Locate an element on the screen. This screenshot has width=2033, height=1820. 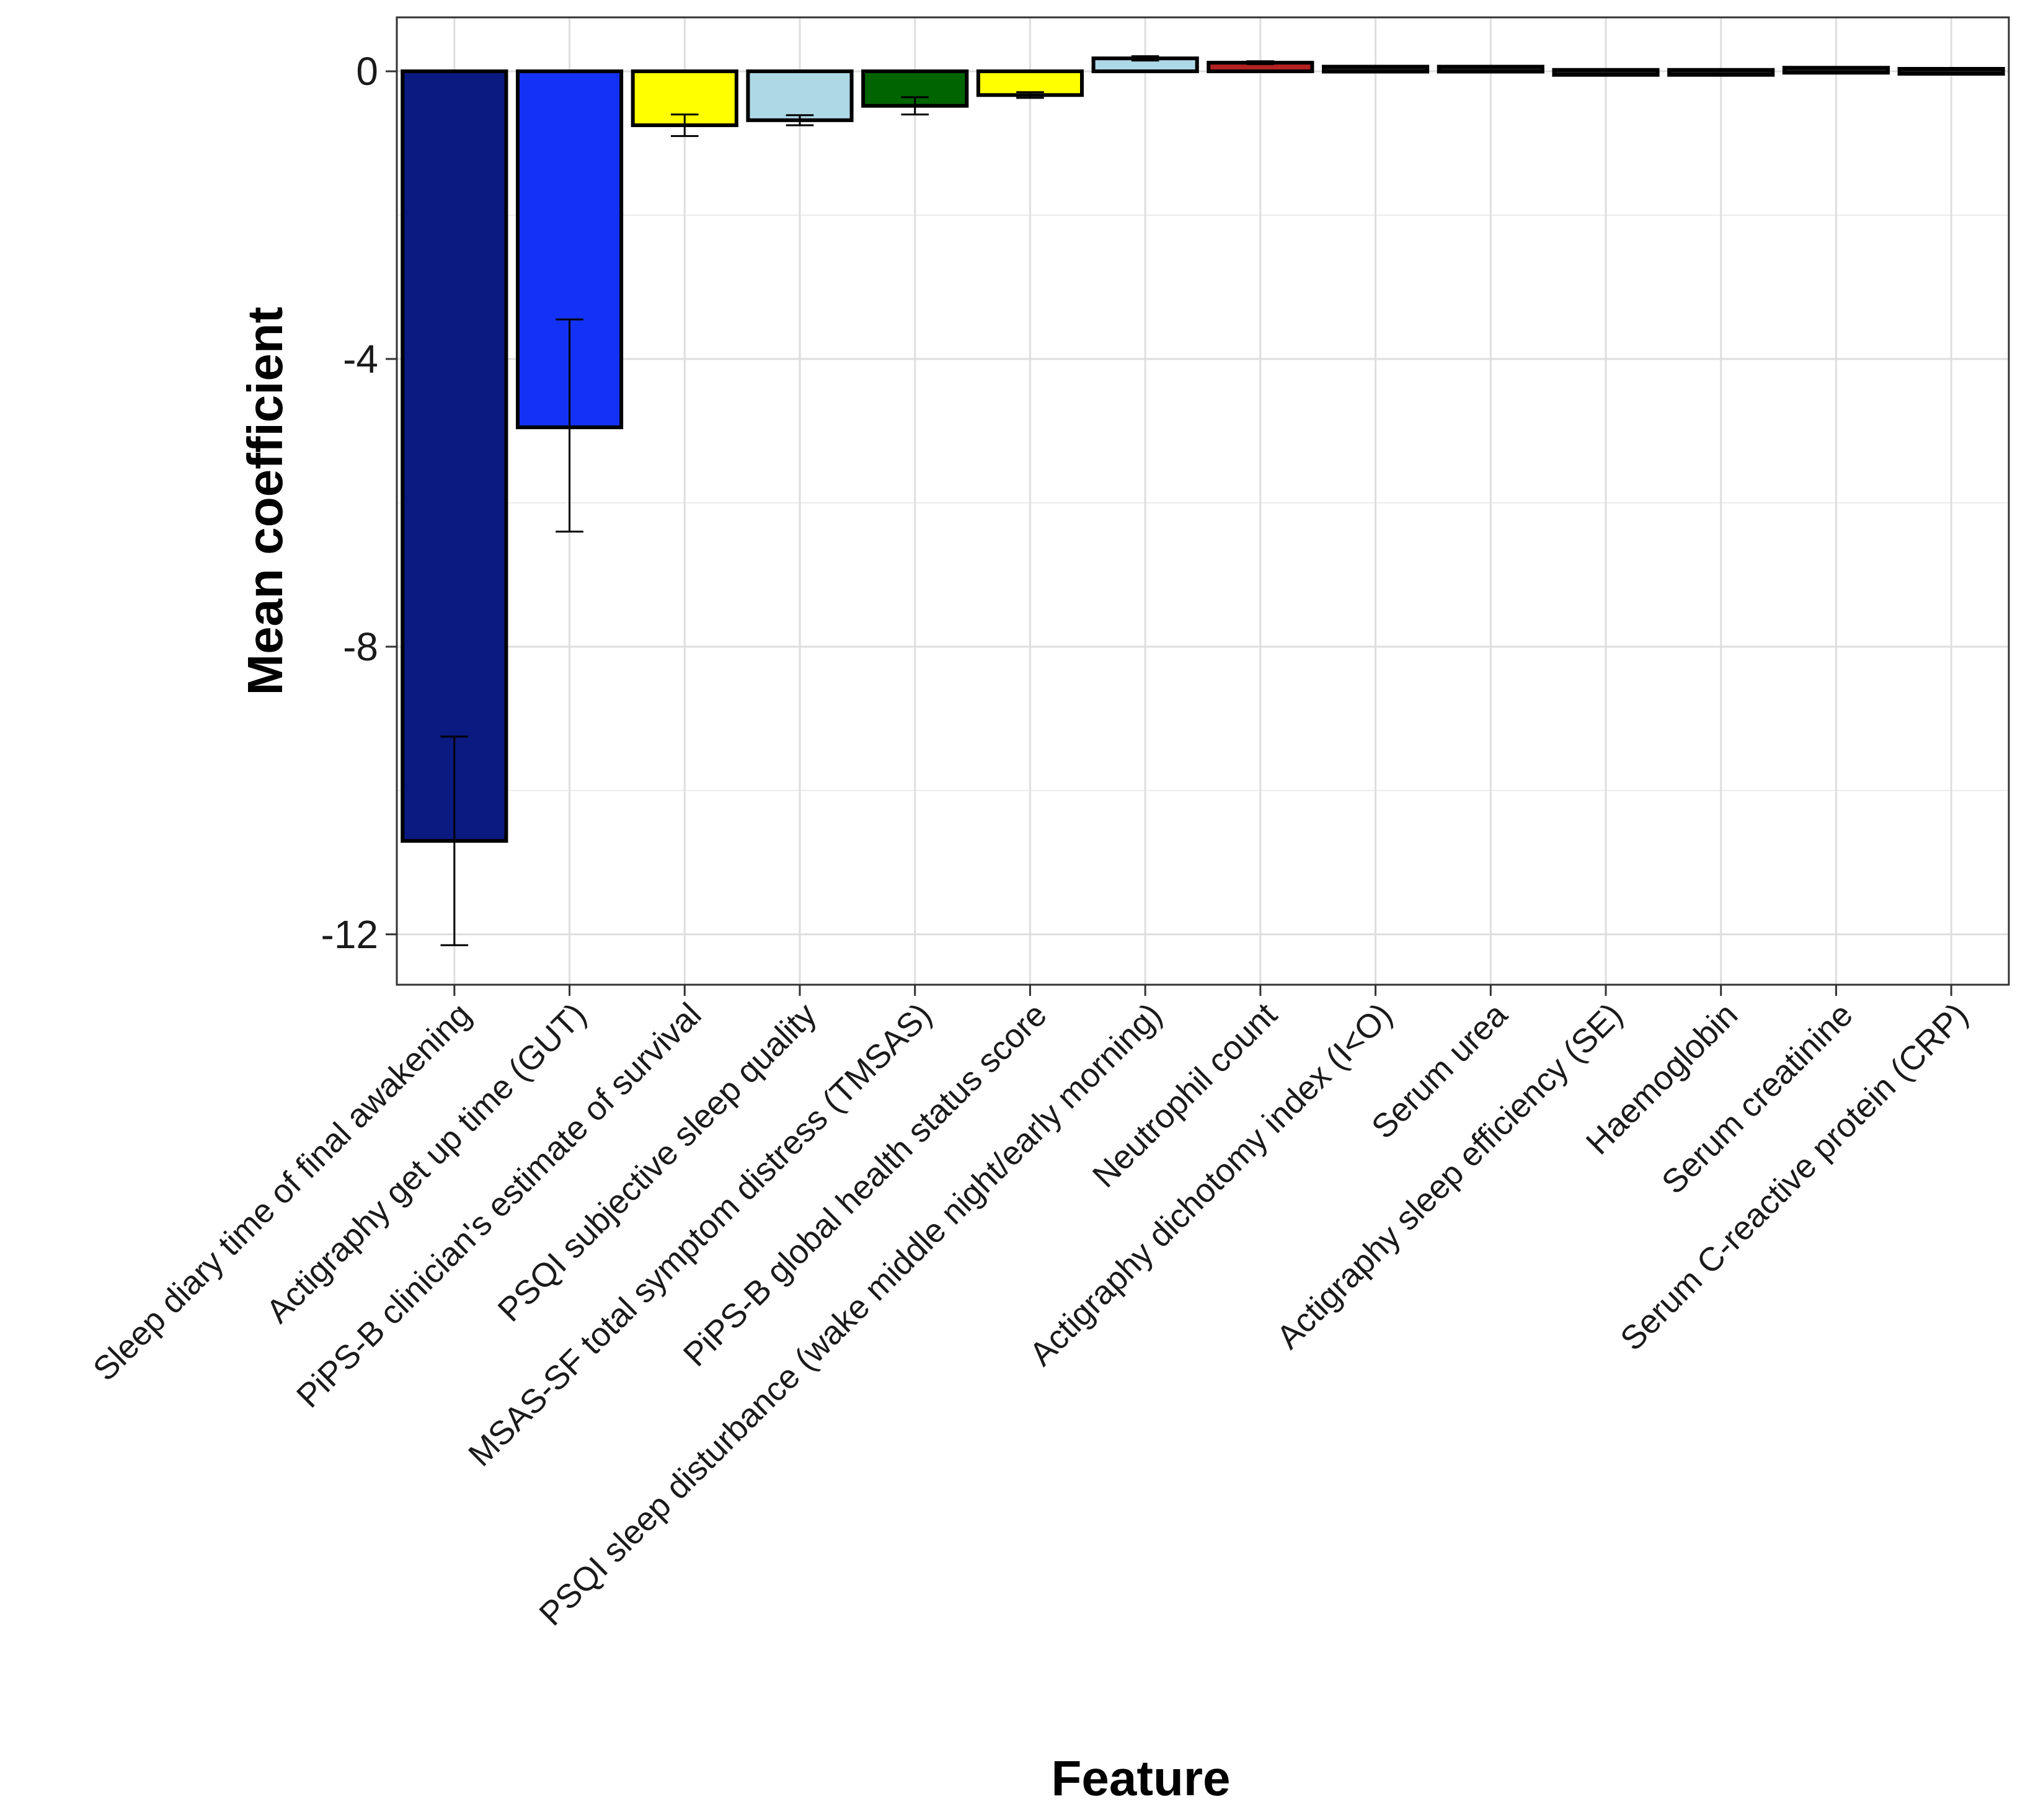
y-axis-title: Mean coefficient is located at coordinates (265, 502).